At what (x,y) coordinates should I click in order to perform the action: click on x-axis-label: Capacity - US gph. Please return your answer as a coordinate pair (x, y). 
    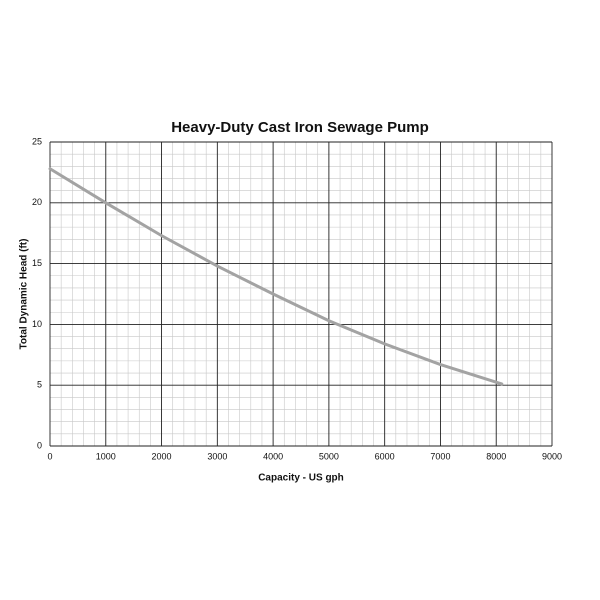
    Looking at the image, I should click on (301, 478).